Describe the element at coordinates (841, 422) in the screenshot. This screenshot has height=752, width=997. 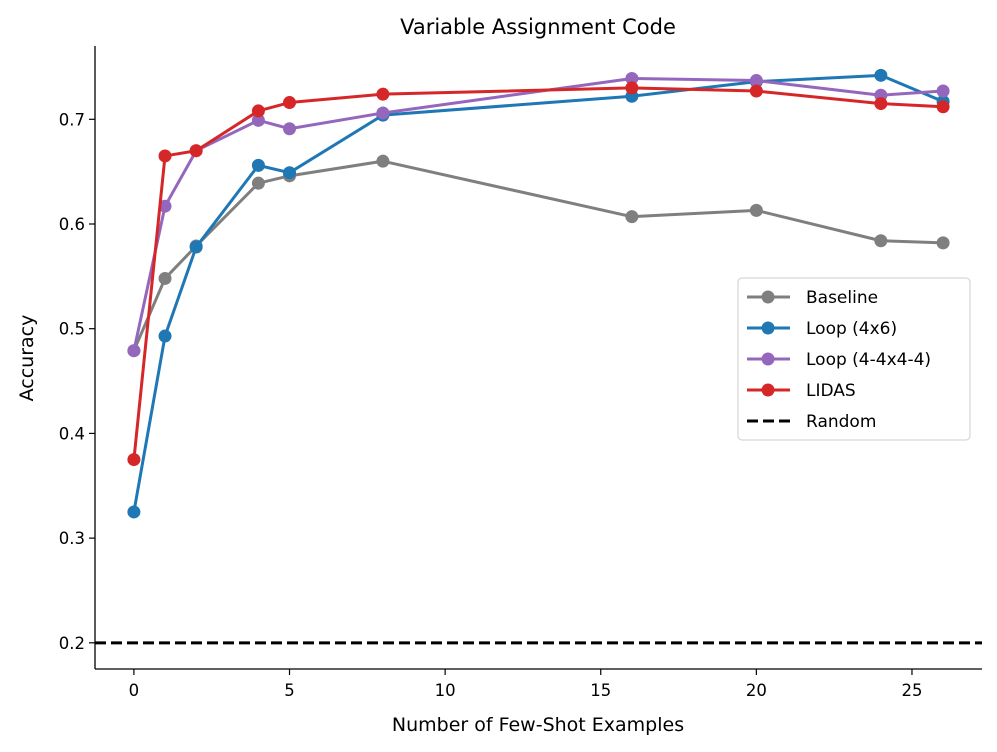
I see `legend-label: Random` at that location.